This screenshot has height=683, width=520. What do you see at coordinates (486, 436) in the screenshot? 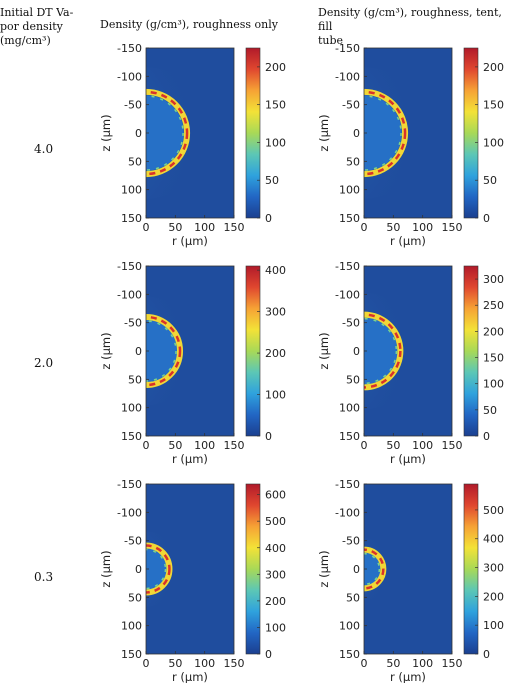
I see `colorbar-tick-label: 0` at bounding box center [486, 436].